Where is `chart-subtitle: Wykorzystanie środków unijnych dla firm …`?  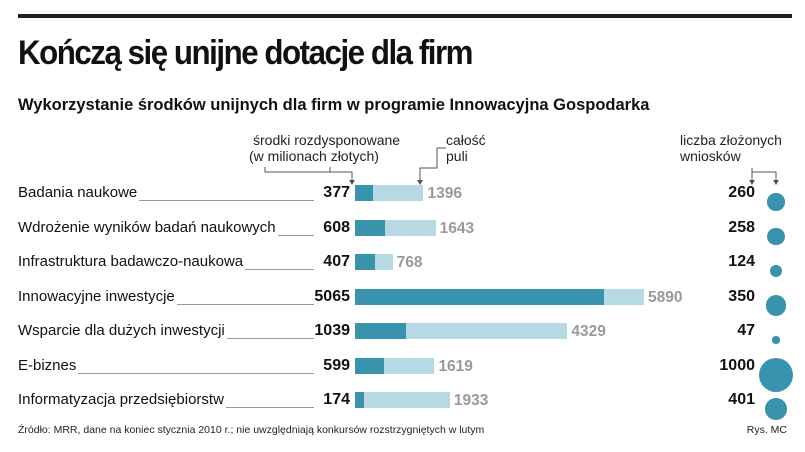 chart-subtitle: Wykorzystanie środków unijnych dla firm … is located at coordinates (334, 105).